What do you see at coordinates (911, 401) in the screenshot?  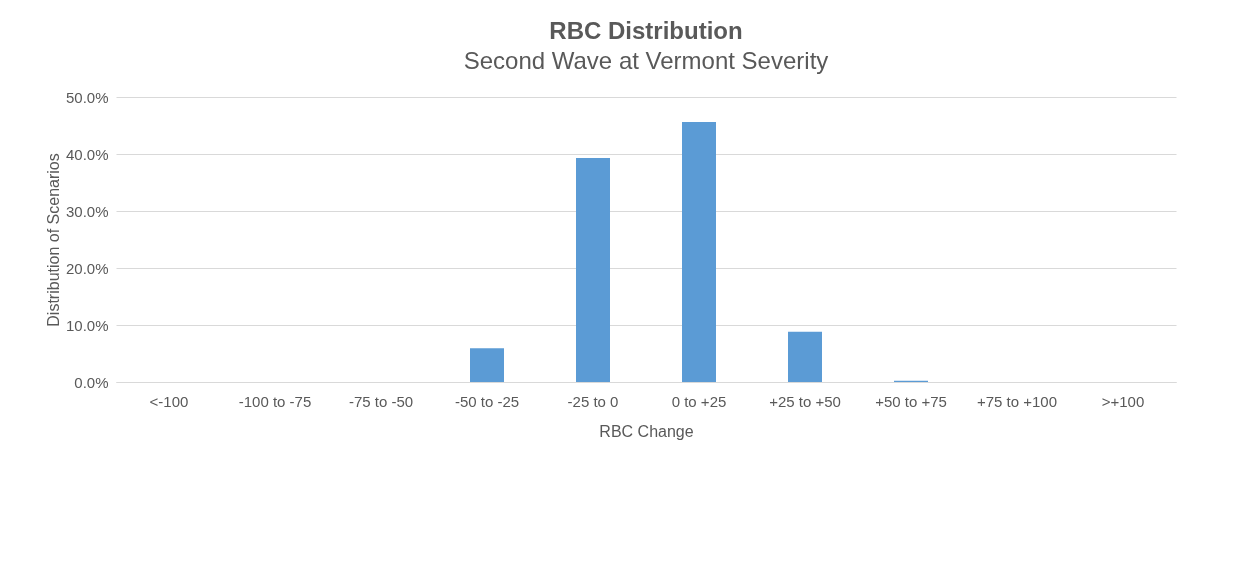 I see `x-tick-label: +50 to +75` at bounding box center [911, 401].